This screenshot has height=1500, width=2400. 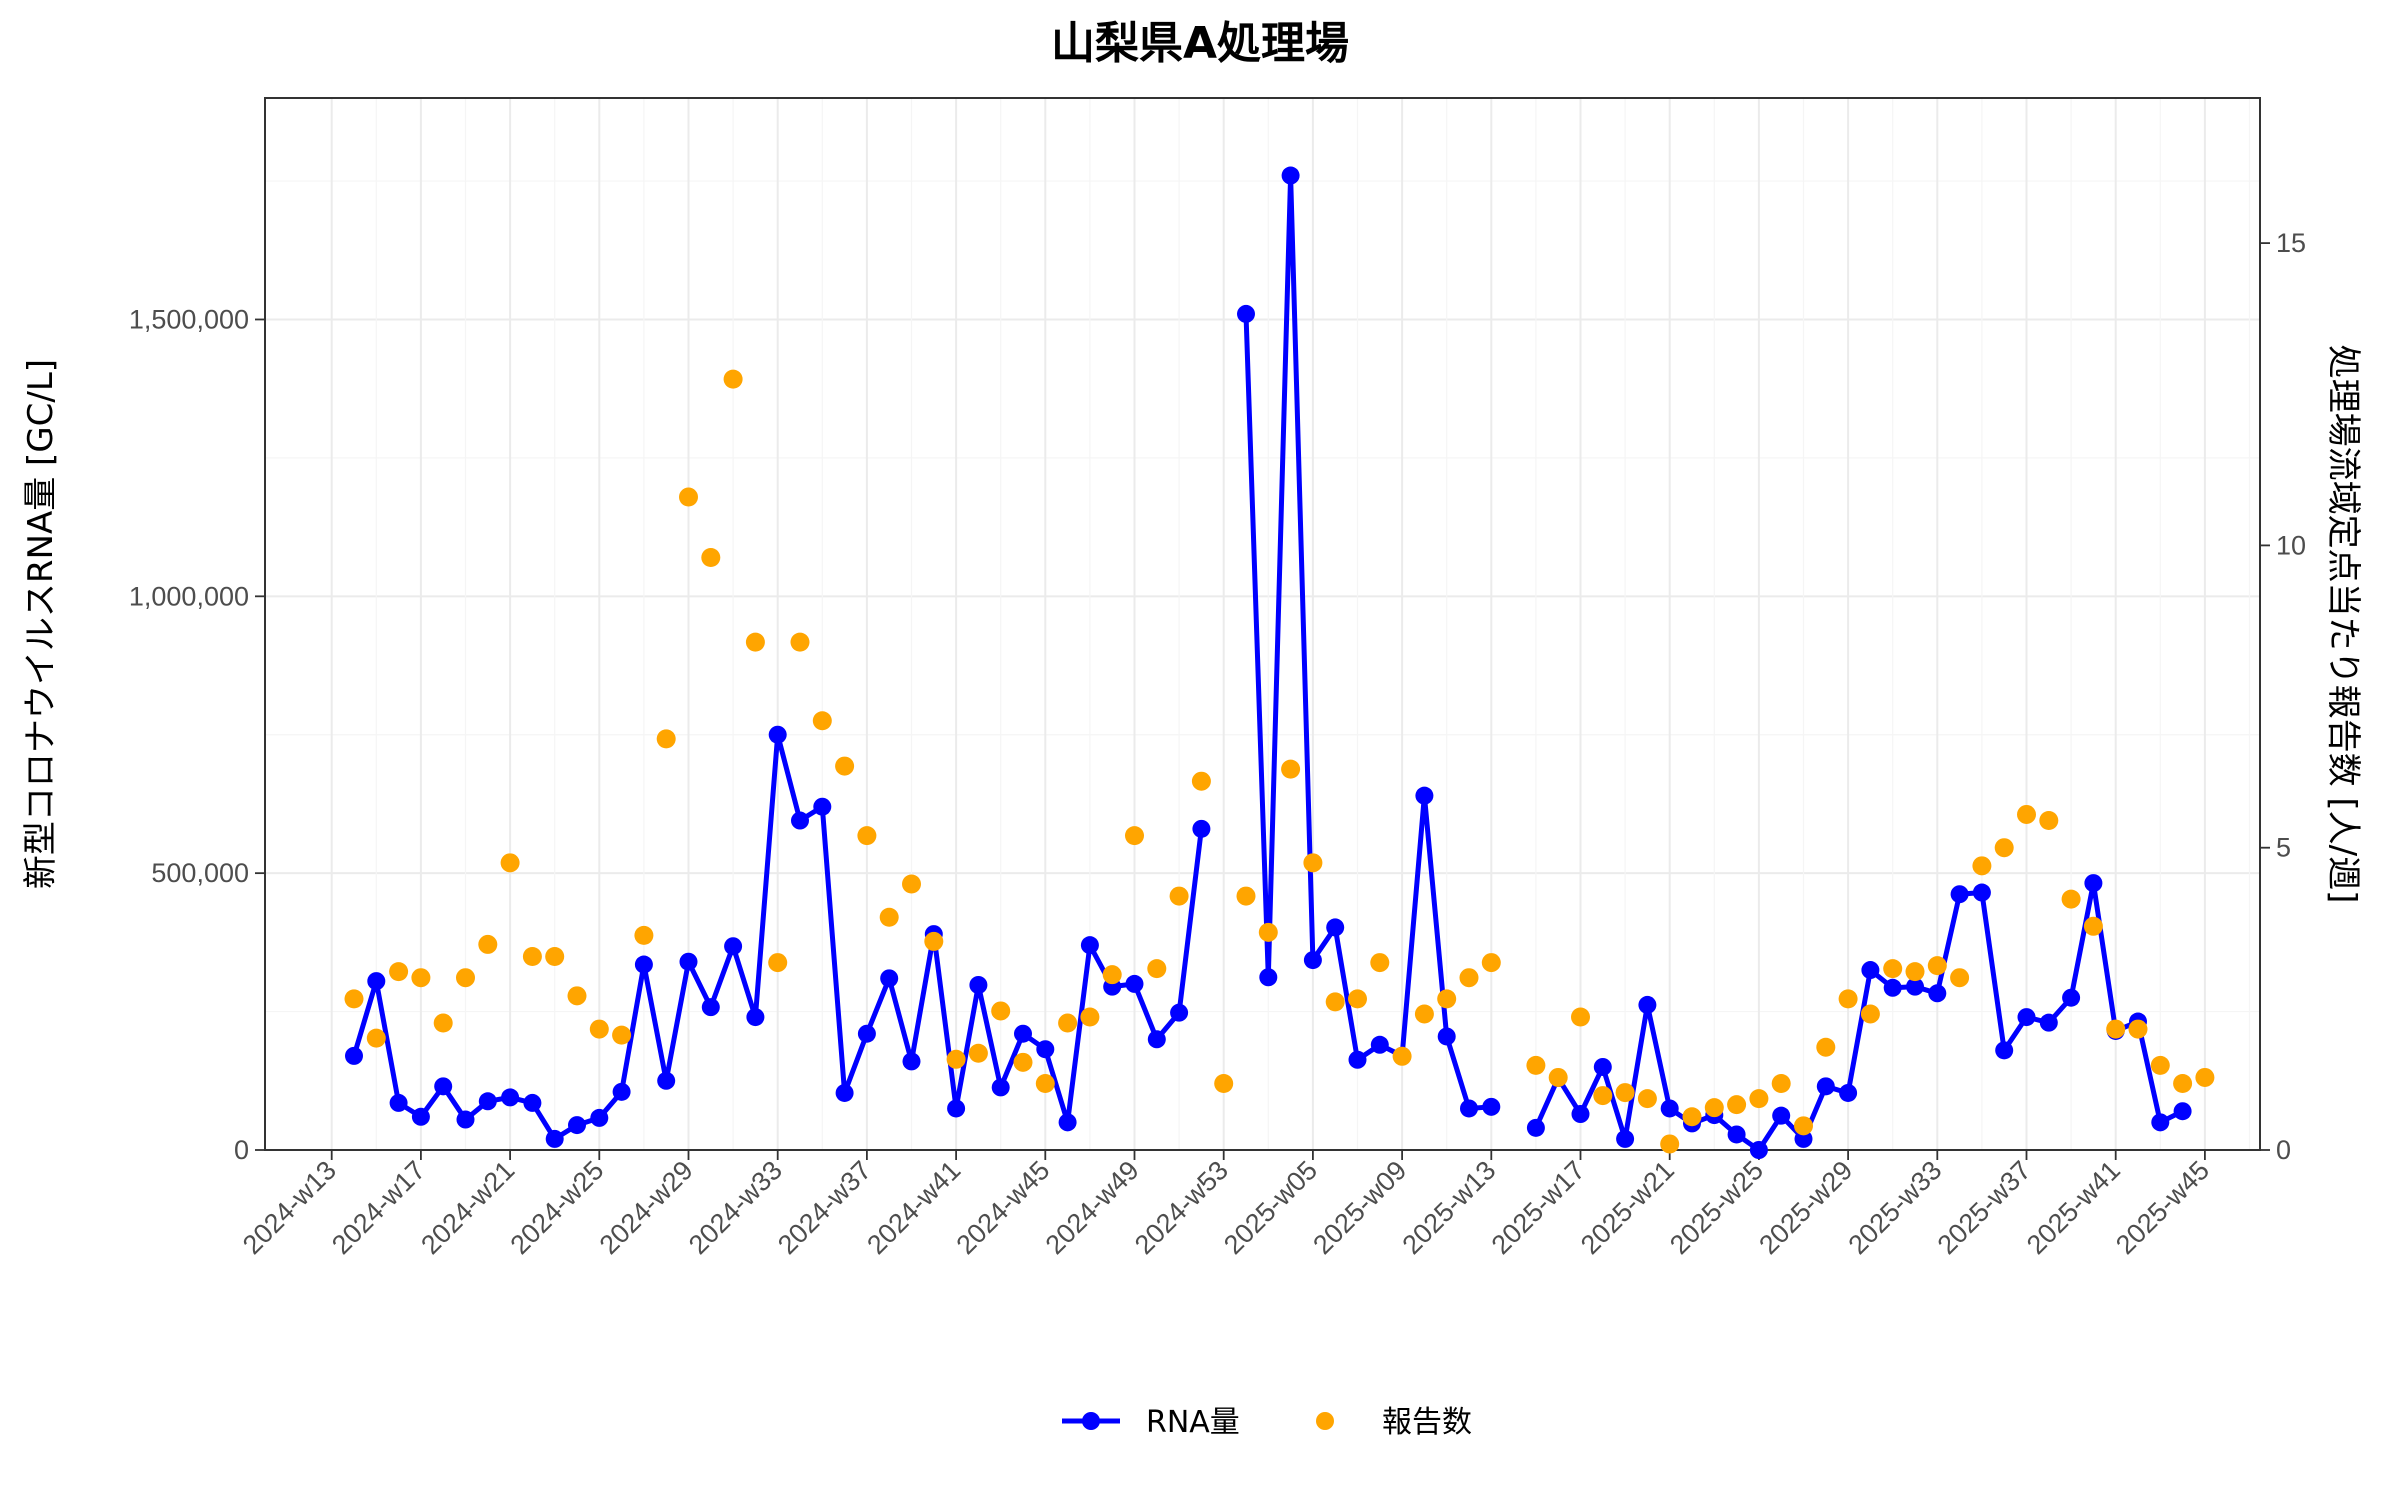 I want to click on y2-tick-label: 5, so click(x=2283, y=848).